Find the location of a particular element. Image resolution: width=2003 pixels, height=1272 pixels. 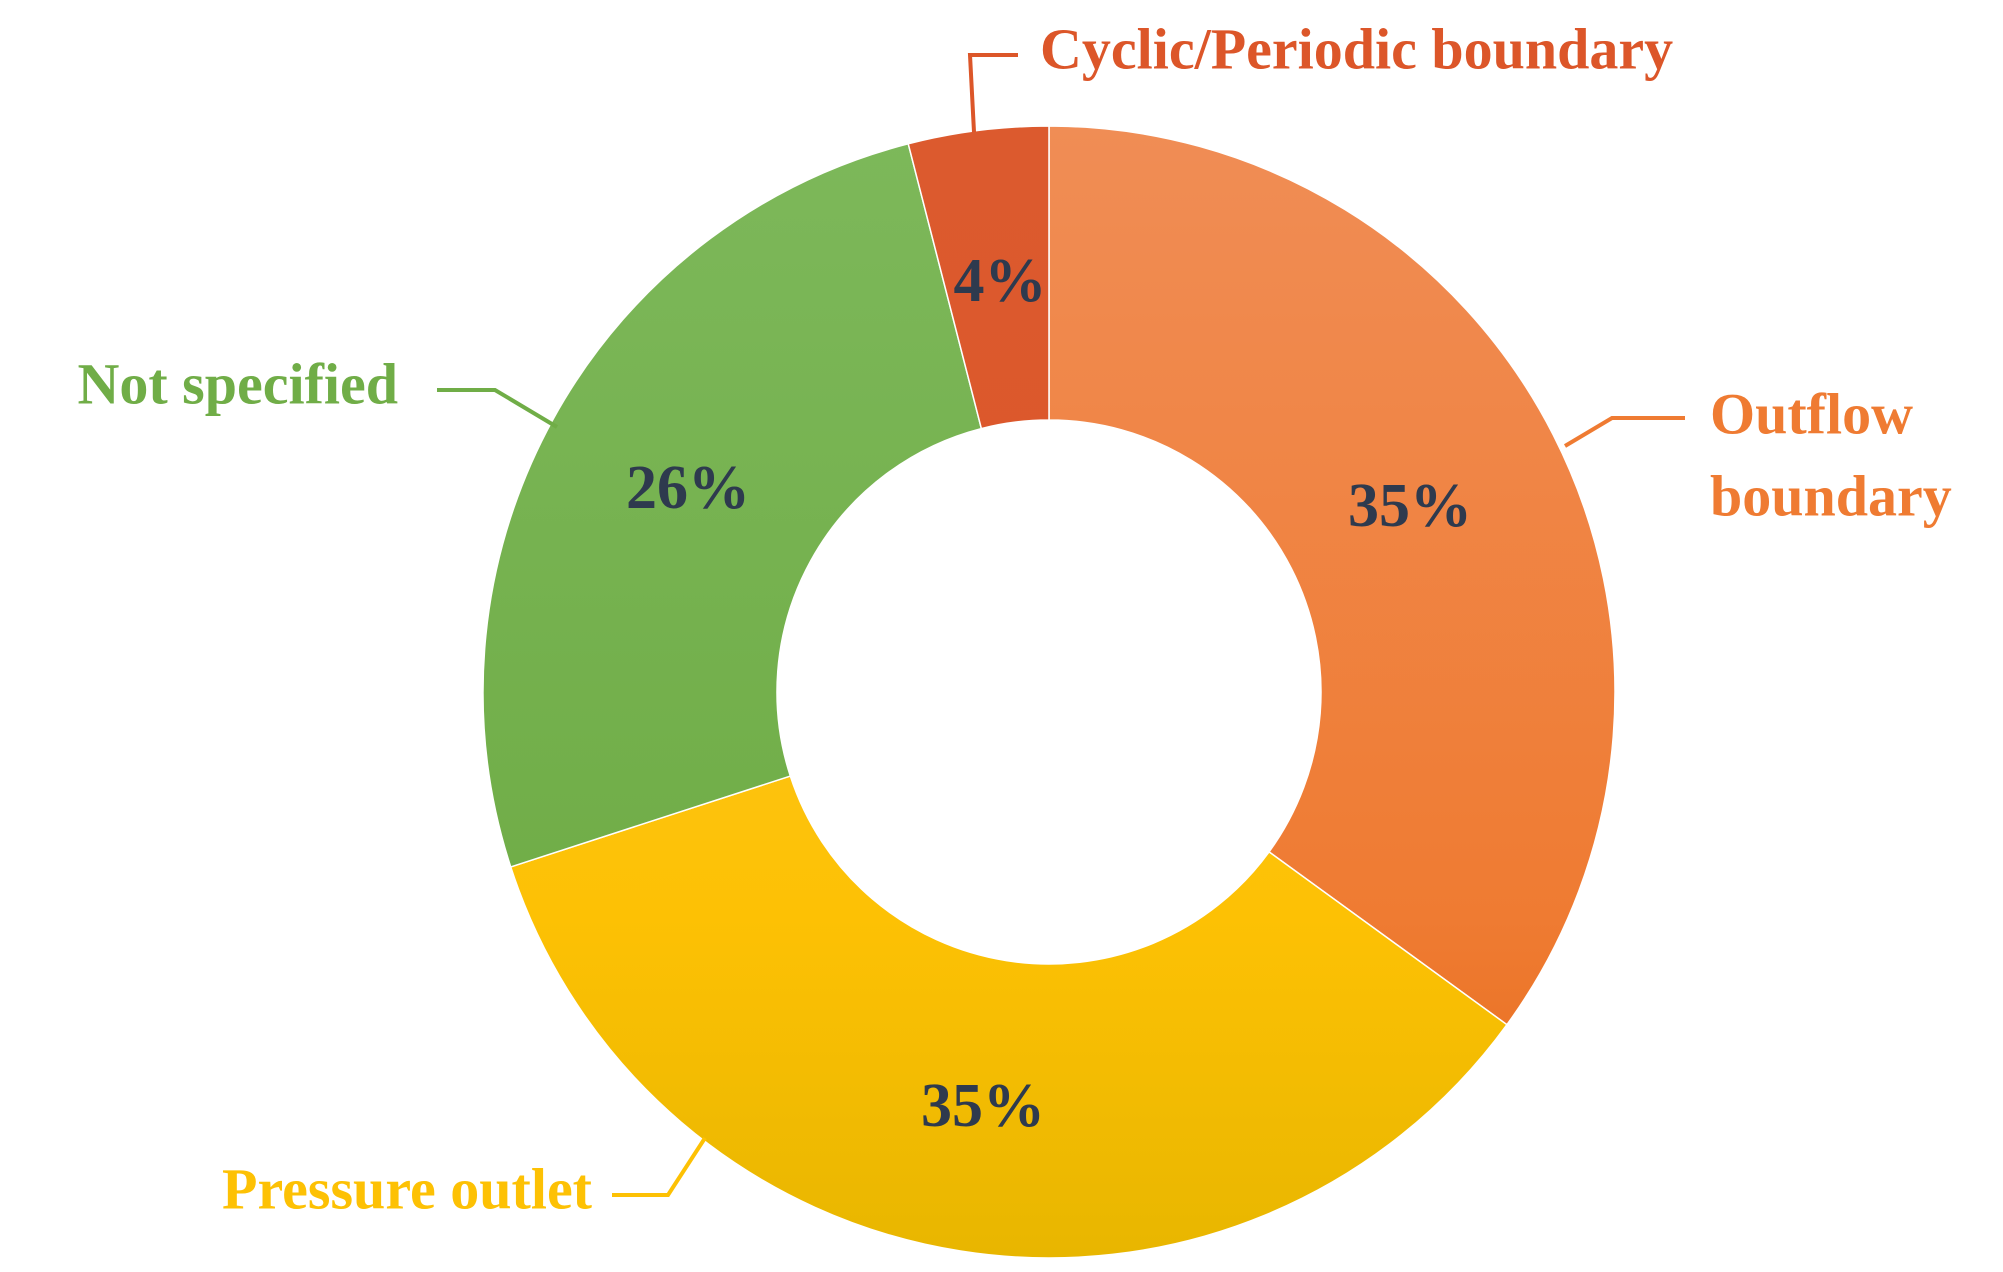

category-label-cyclic-periodic-boundary: Cyclic/Periodic boundary is located at coordinates (1356, 48).